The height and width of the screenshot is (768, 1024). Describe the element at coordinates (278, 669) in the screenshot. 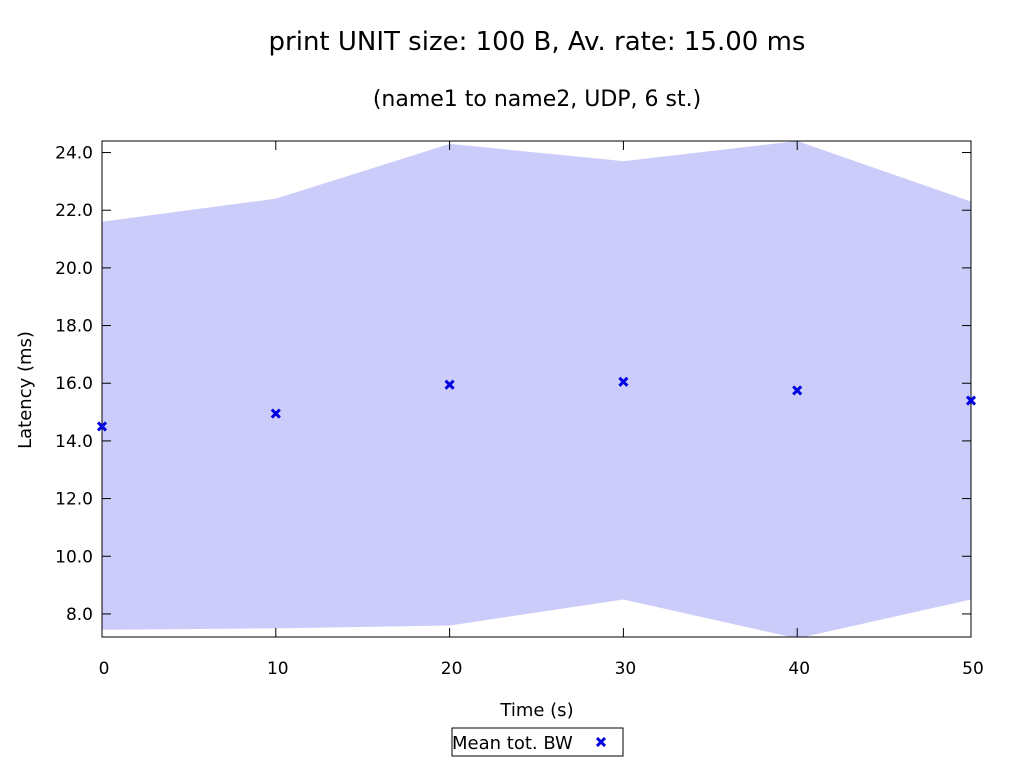

I see `x-tick-label: 10` at that location.